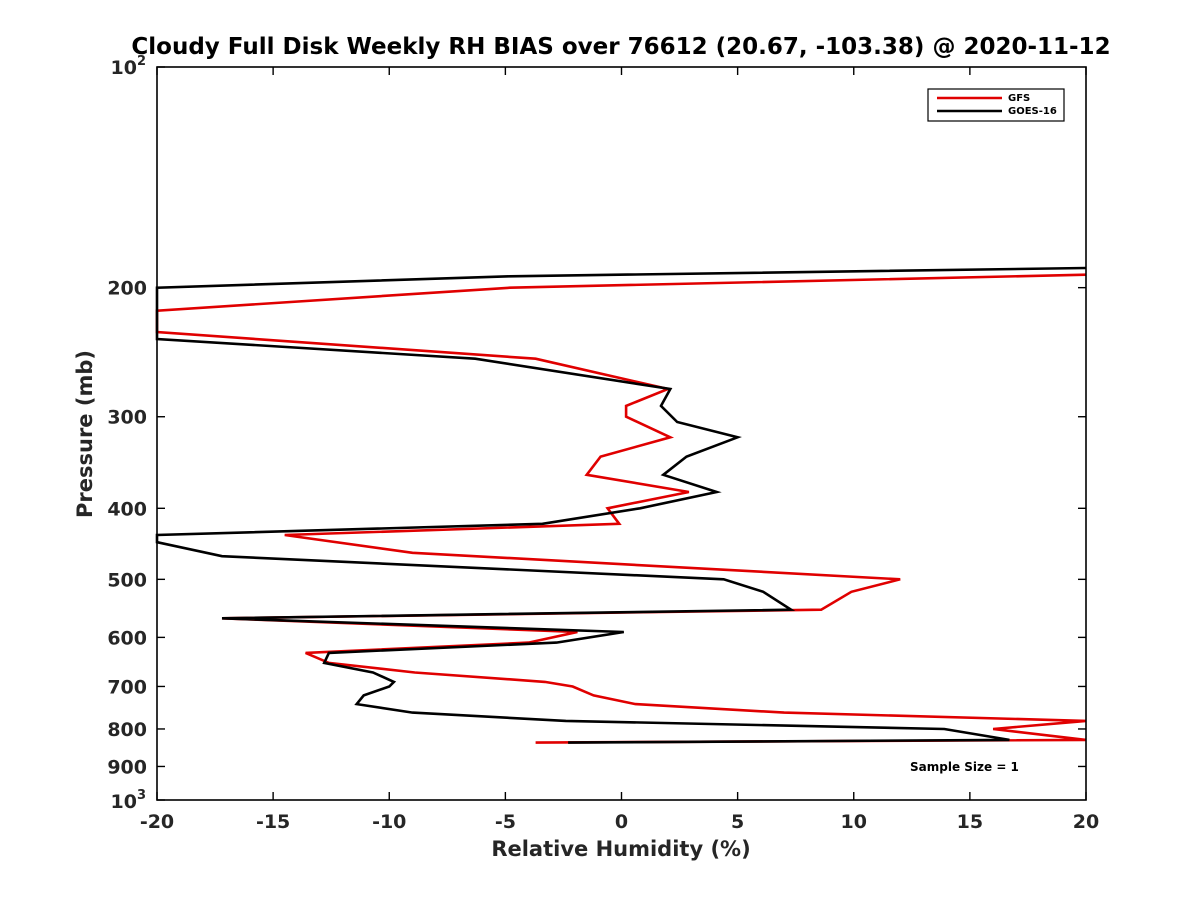 The height and width of the screenshot is (900, 1200). What do you see at coordinates (127, 418) in the screenshot?
I see `y-tick-label: 300` at bounding box center [127, 418].